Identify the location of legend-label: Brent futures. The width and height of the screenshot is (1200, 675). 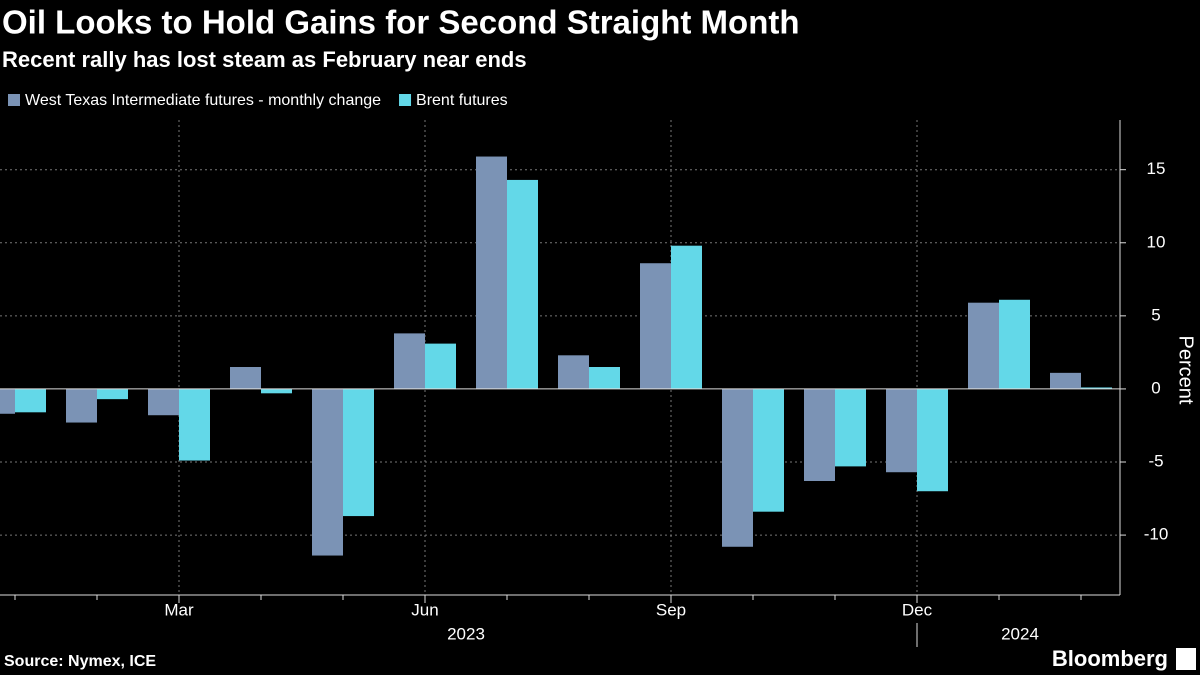
(462, 100).